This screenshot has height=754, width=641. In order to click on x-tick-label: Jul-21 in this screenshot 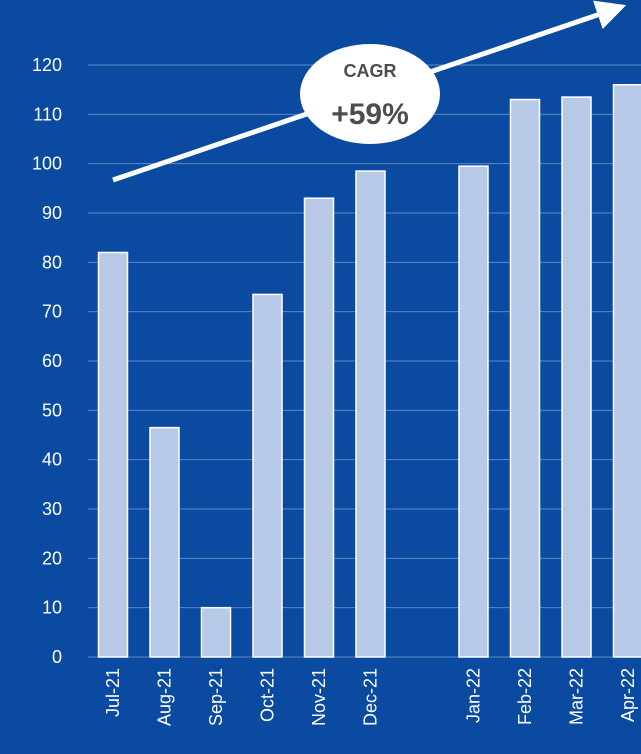, I will do `click(113, 692)`.